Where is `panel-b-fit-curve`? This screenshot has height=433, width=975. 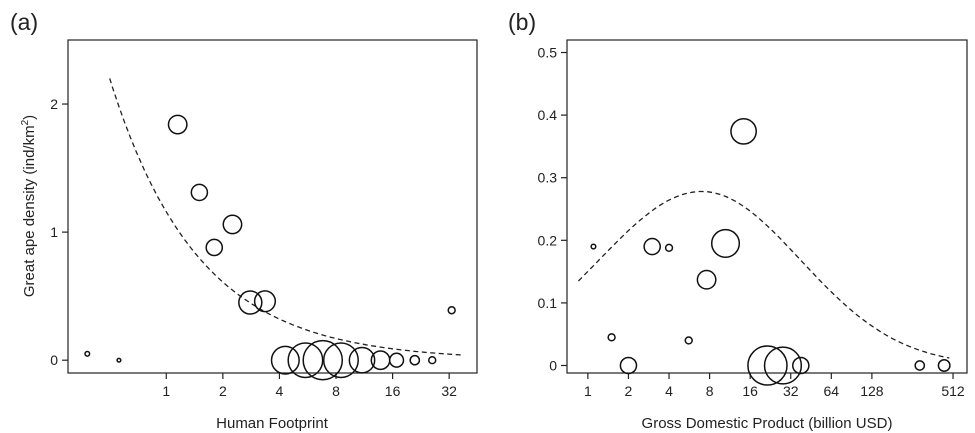 panel-b-fit-curve is located at coordinates (763, 274).